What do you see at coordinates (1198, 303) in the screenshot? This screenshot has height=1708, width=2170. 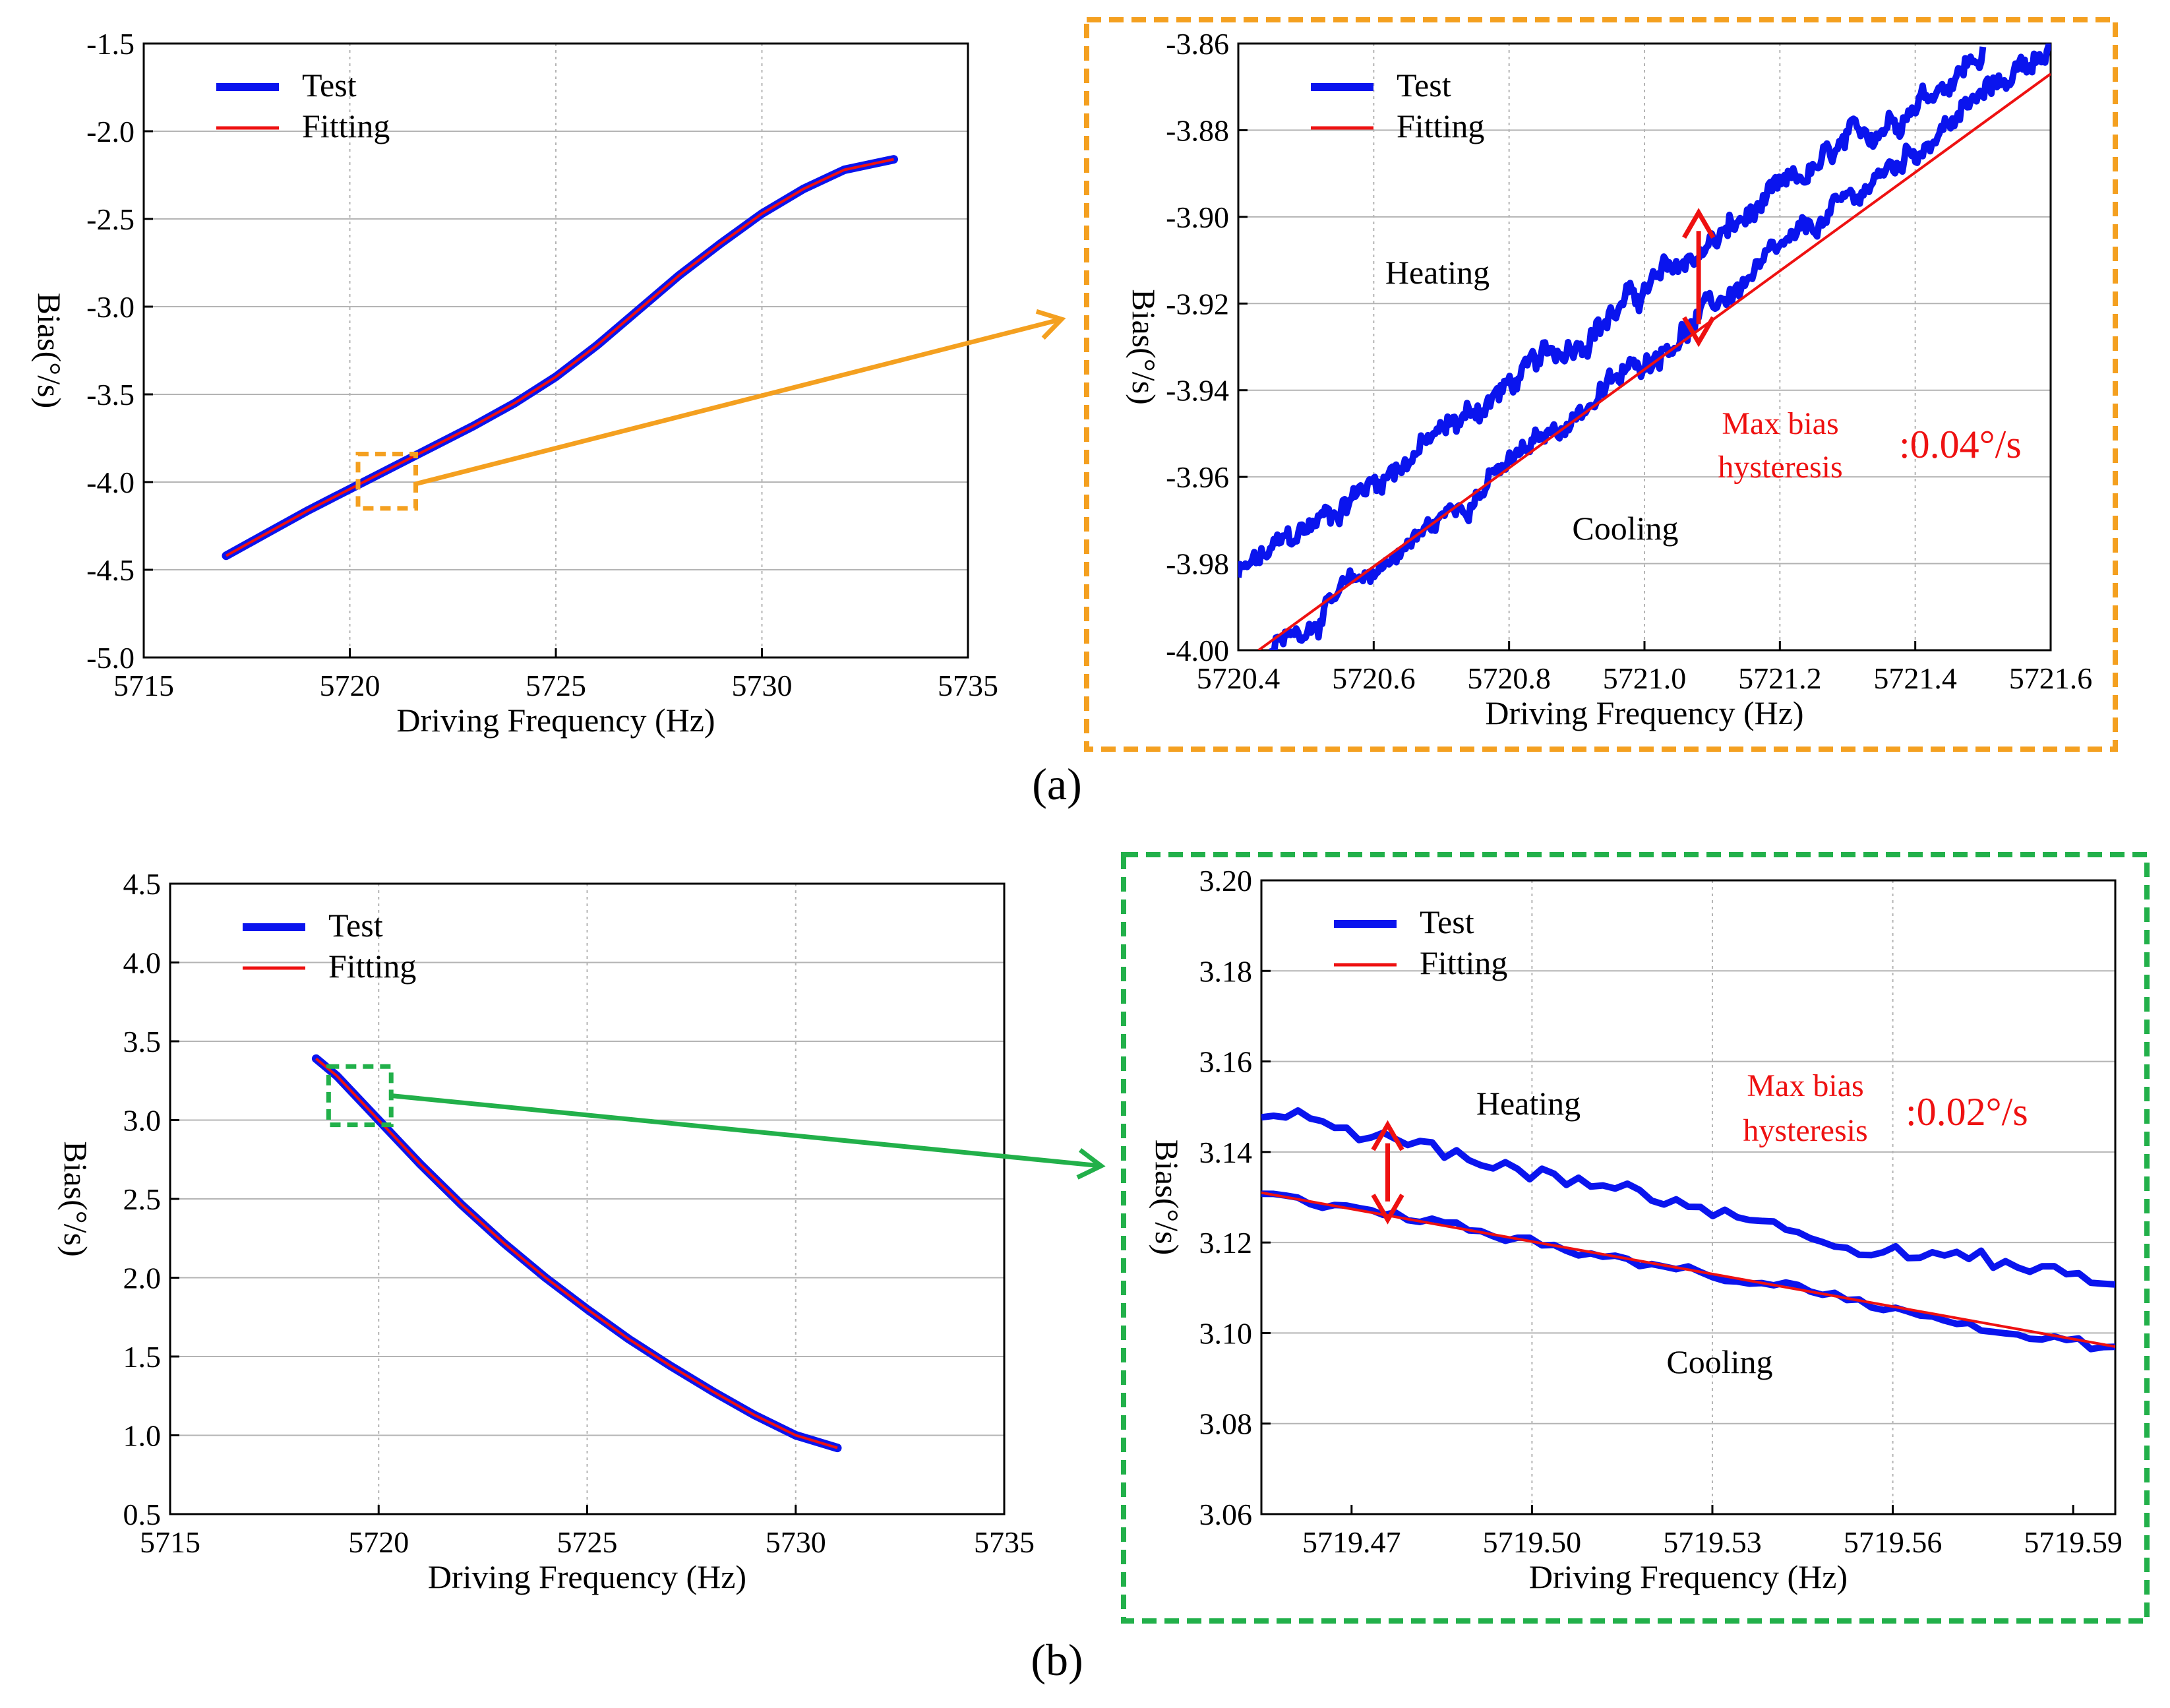 I see `y-tick-label: -3.92` at bounding box center [1198, 303].